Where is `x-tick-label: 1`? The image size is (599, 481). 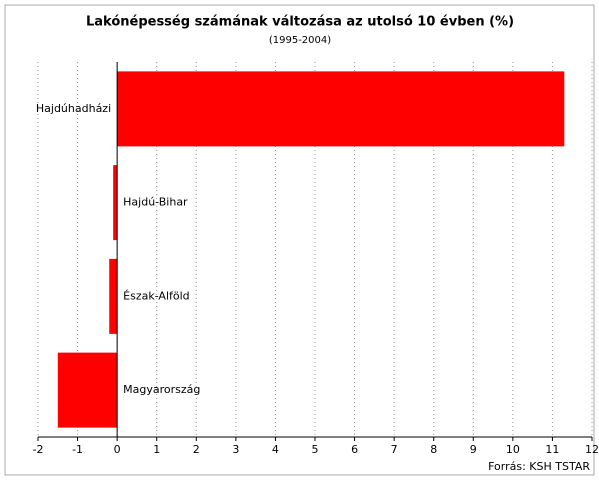
x-tick-label: 1 is located at coordinates (156, 449).